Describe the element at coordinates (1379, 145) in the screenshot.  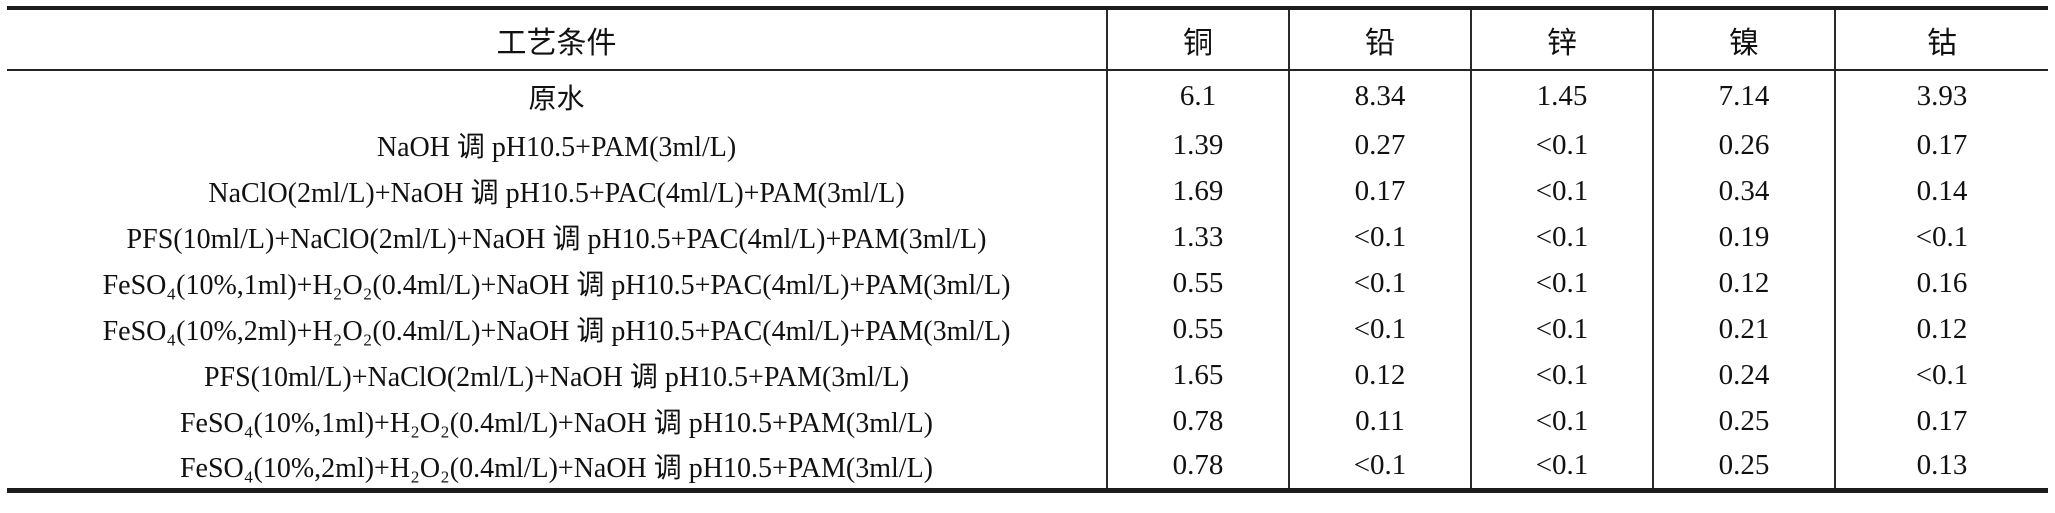
I see `value-cell: 0.27` at that location.